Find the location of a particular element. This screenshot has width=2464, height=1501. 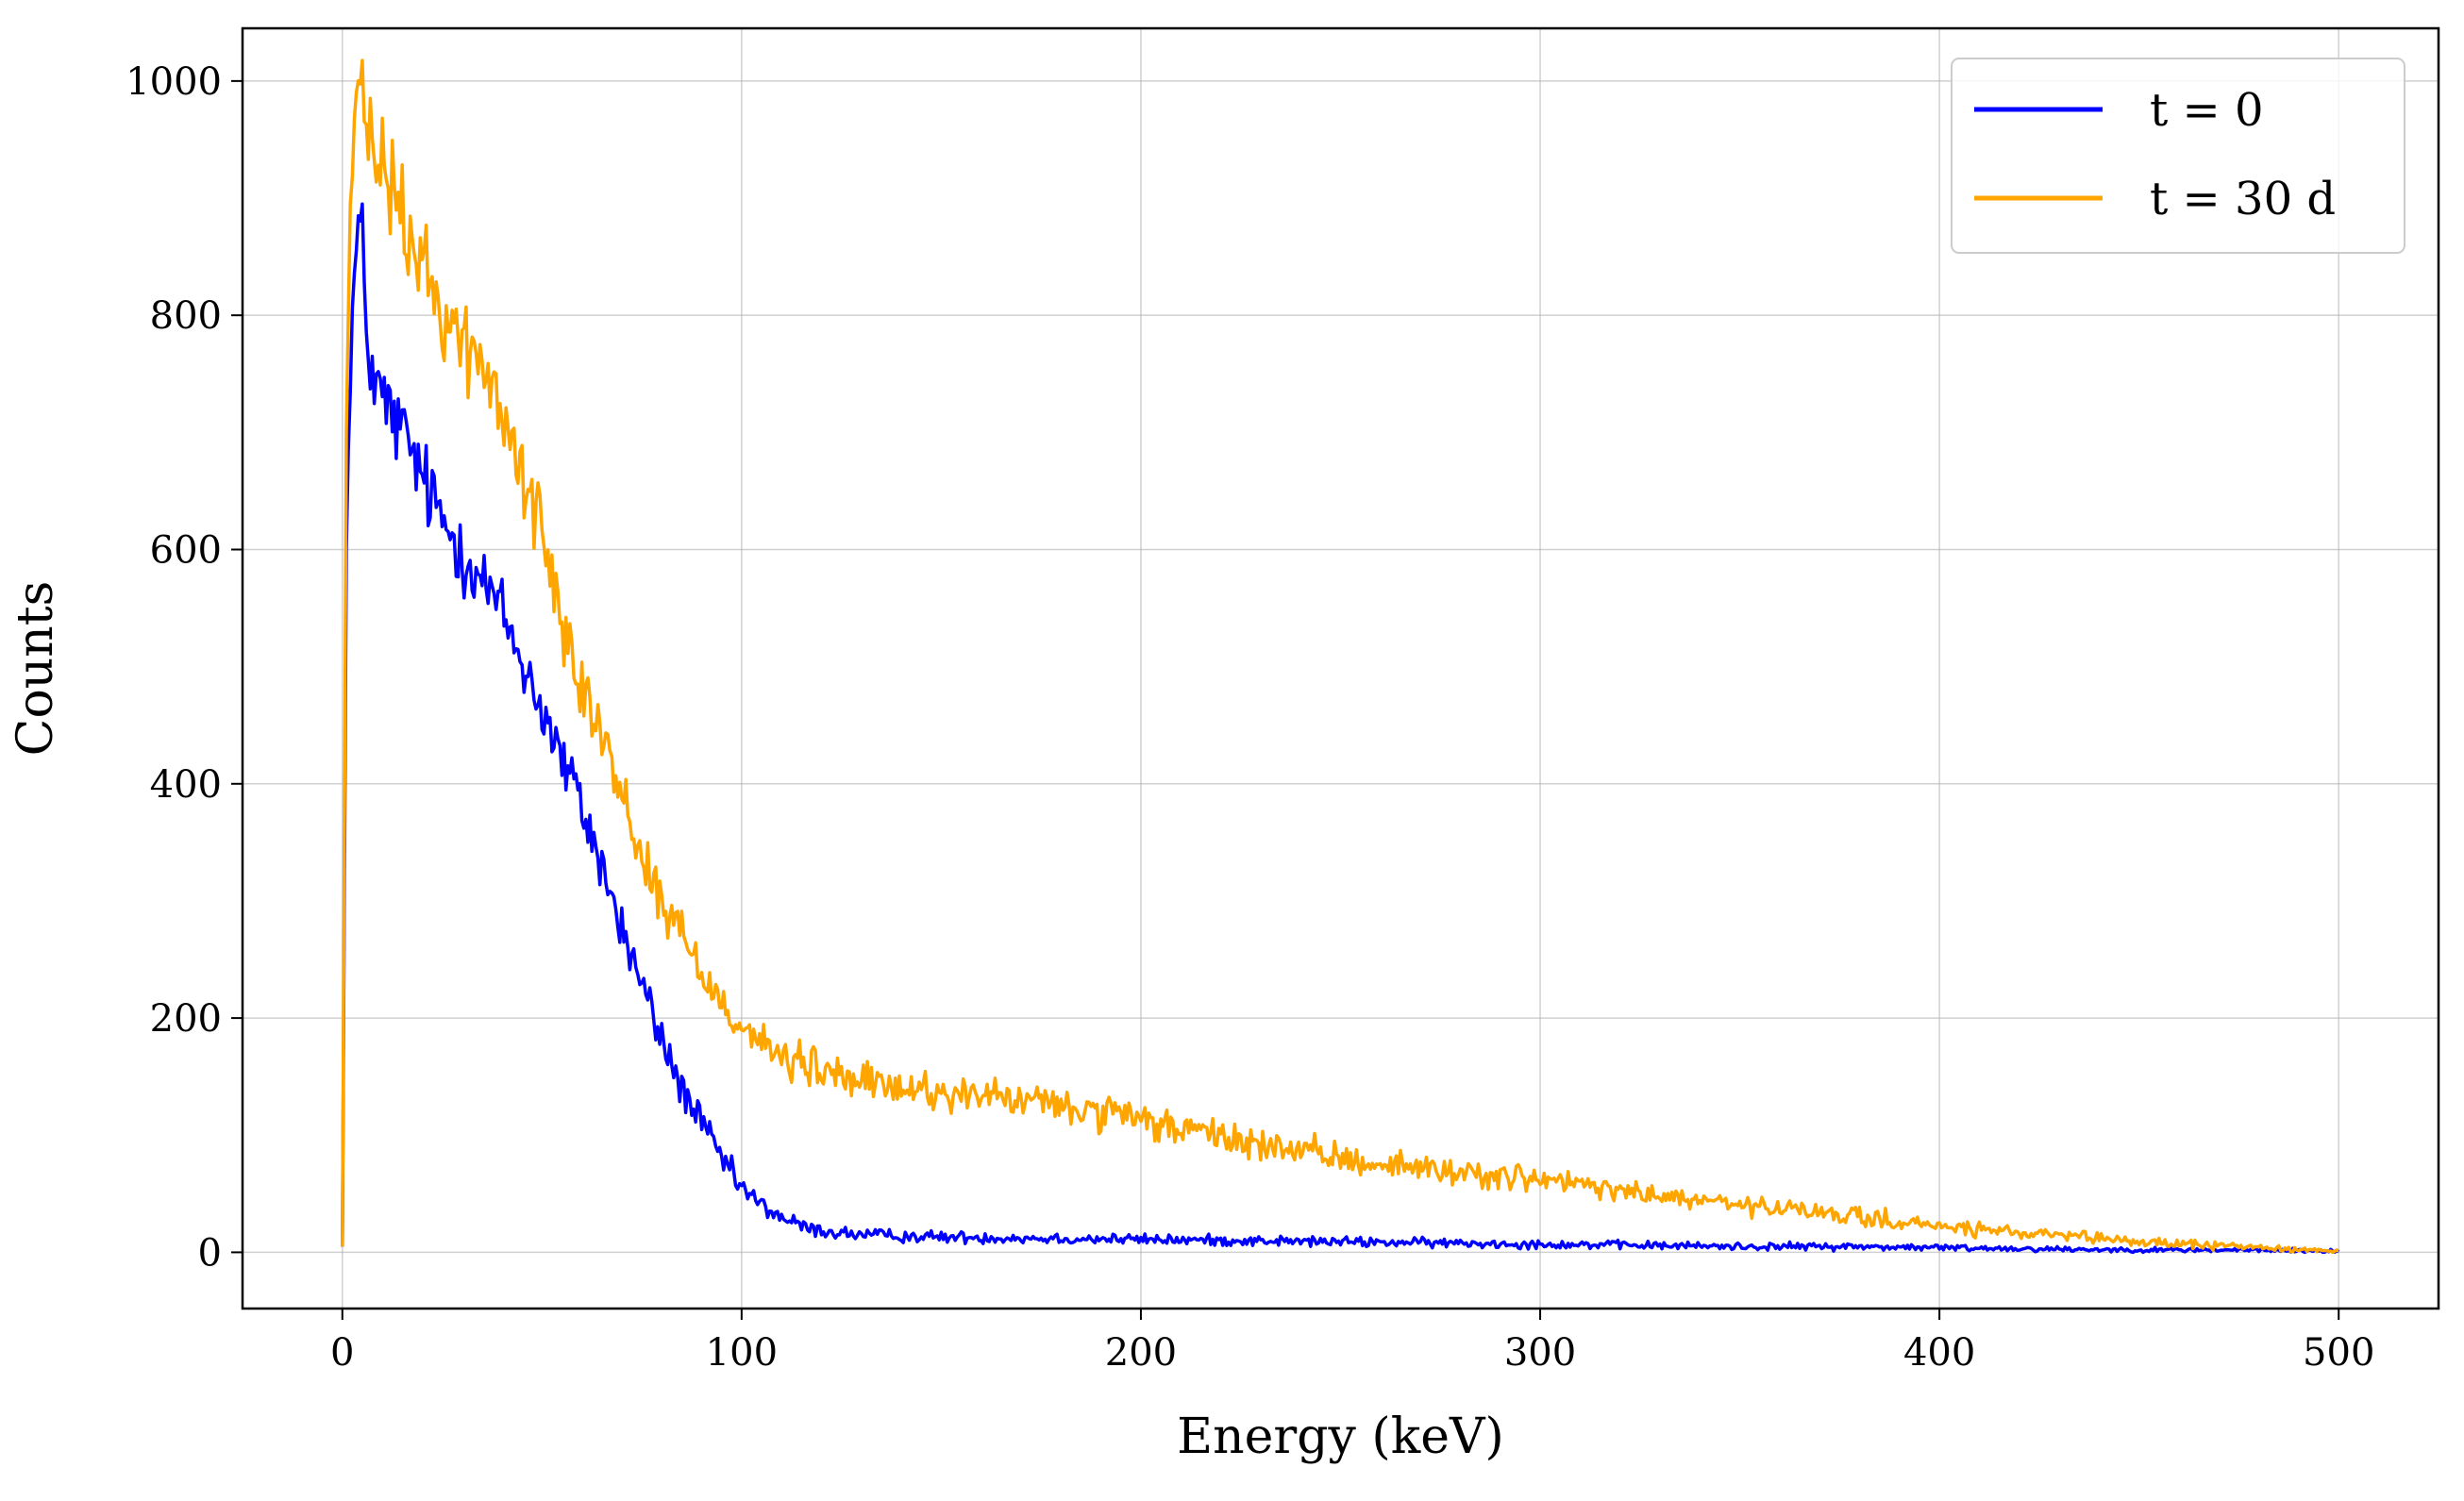

y-tick-label: 800 is located at coordinates (186, 316).